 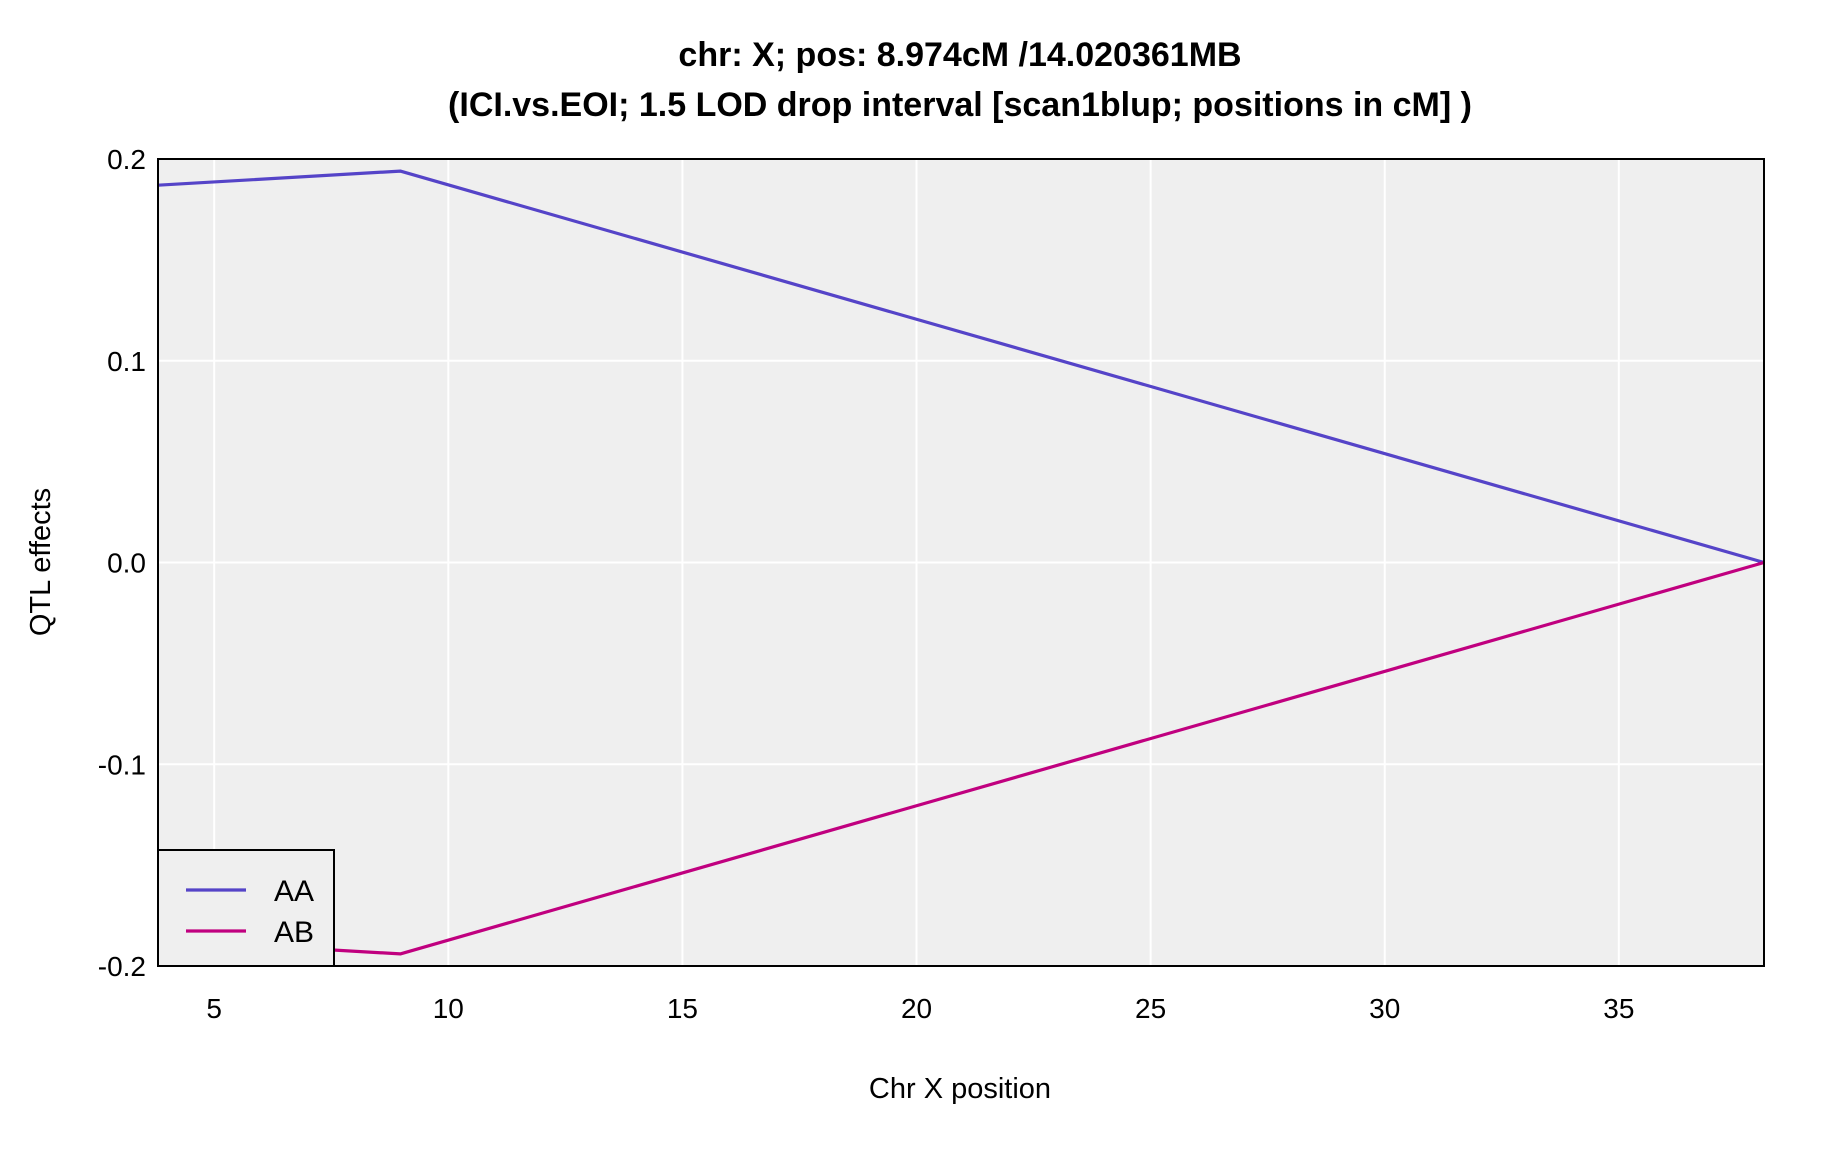 What do you see at coordinates (294, 891) in the screenshot?
I see `legend-label-aa: AA` at bounding box center [294, 891].